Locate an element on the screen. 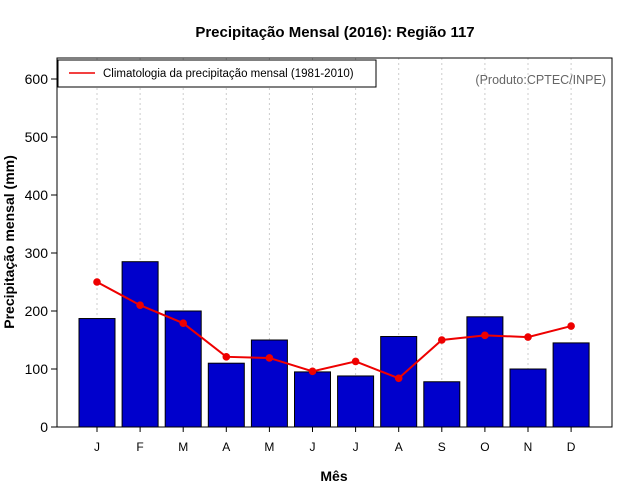 Image resolution: width=640 pixels, height=500 pixels. y-axis: 0 100 200 300 400 500 600 is located at coordinates (41, 253).